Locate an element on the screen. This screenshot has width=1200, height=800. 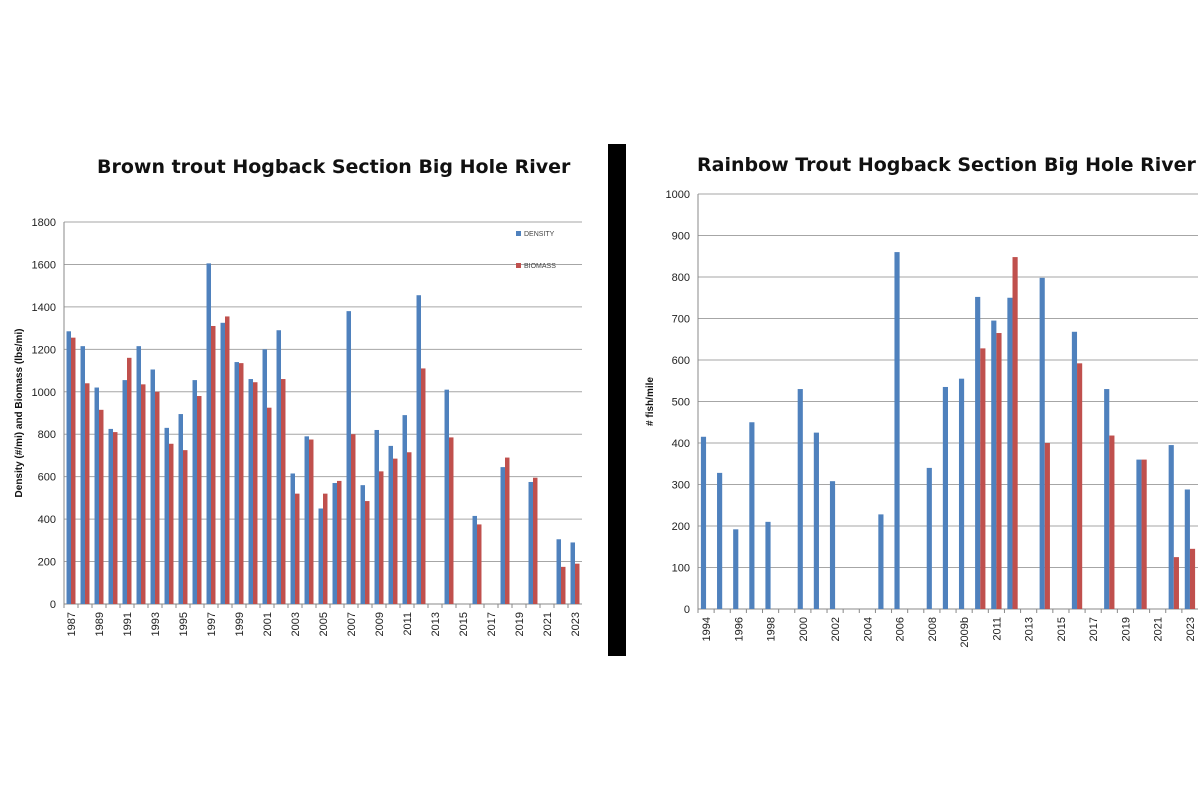
x-tick-label: 2009 is located at coordinates (380, 624).